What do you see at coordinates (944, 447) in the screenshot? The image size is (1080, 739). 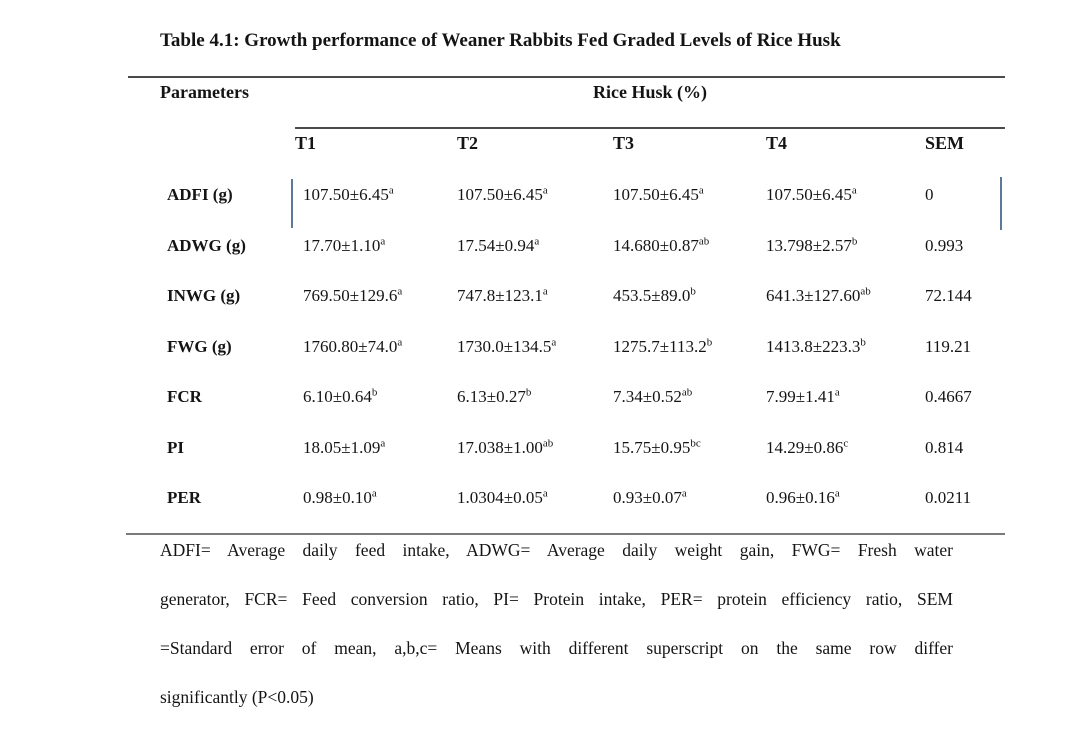 I see `sem-cell: 0.814` at bounding box center [944, 447].